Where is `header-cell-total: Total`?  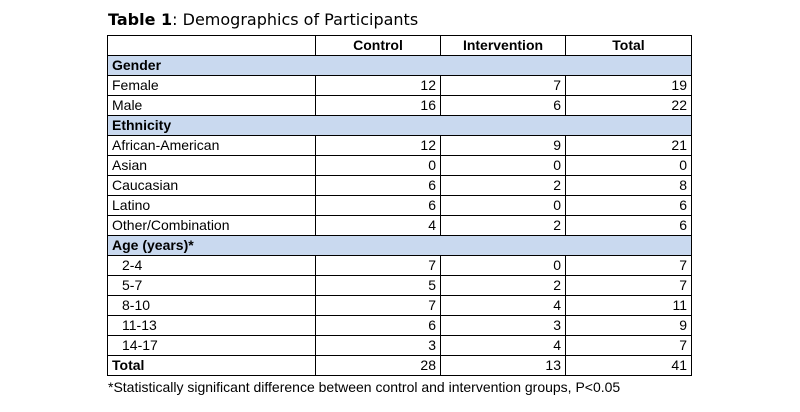 header-cell-total: Total is located at coordinates (628, 45).